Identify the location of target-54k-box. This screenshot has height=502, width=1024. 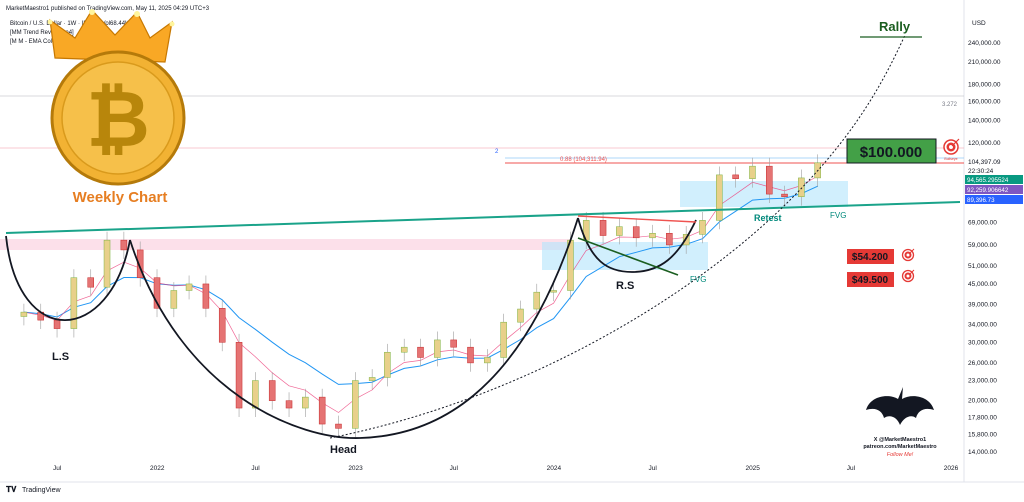
(870, 256).